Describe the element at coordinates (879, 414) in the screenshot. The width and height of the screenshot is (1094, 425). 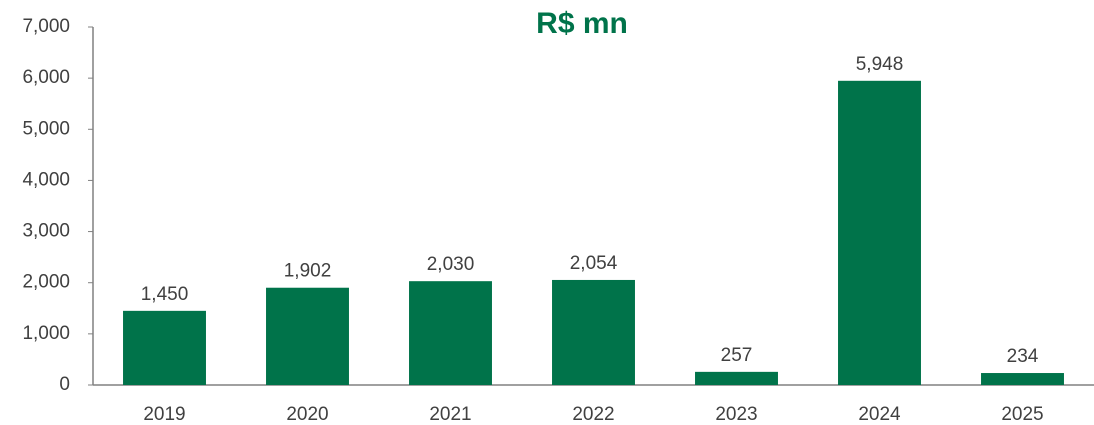
I see `x-tick-label: 2024` at that location.